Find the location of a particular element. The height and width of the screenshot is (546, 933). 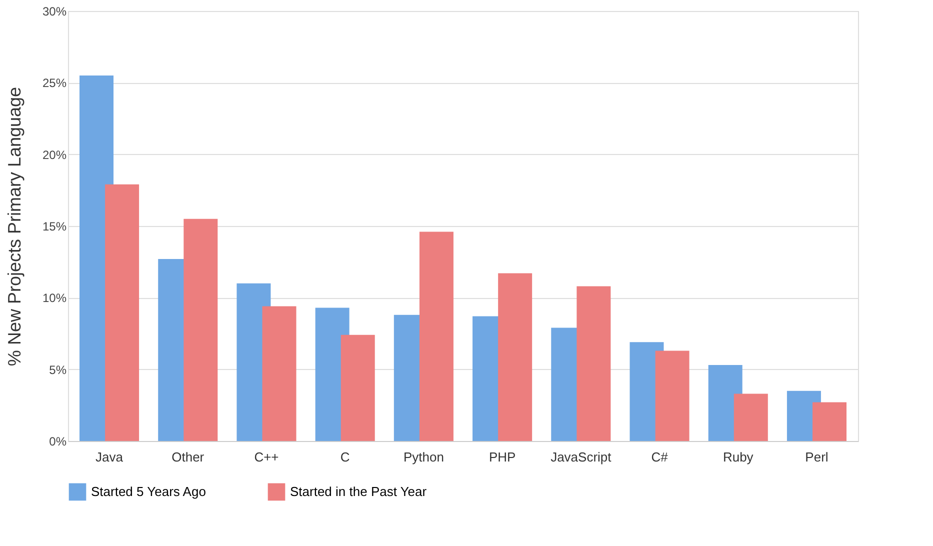

y-tick-label: 10% is located at coordinates (54, 298).